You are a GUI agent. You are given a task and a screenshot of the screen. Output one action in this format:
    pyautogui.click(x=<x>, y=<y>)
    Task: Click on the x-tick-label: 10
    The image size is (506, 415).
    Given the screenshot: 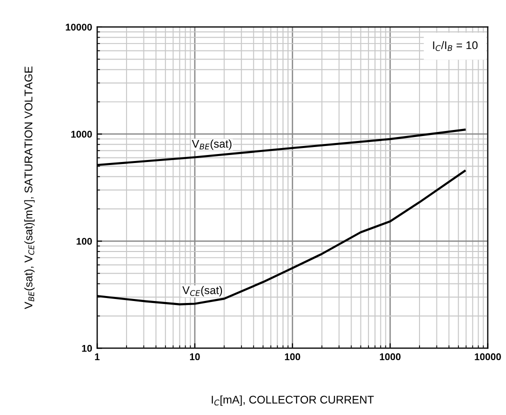 What is the action you would take?
    pyautogui.click(x=195, y=356)
    